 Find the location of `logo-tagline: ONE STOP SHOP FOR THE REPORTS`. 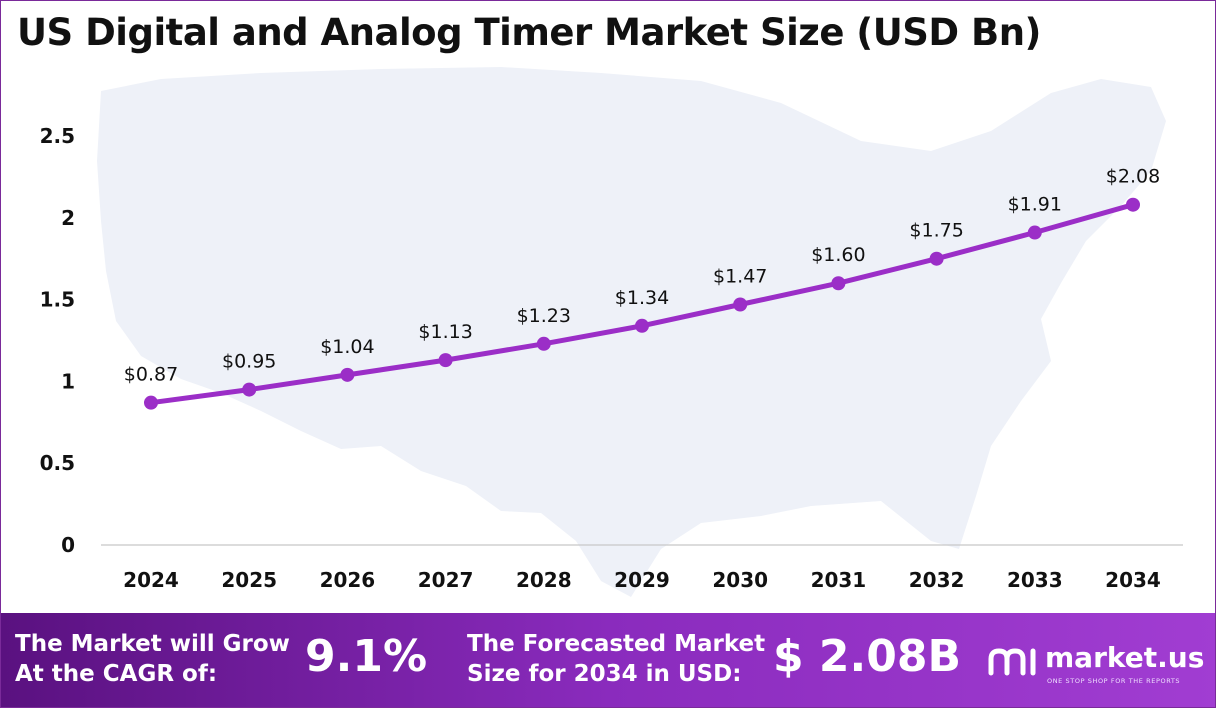

logo-tagline: ONE STOP SHOP FOR THE REPORTS is located at coordinates (1114, 681).